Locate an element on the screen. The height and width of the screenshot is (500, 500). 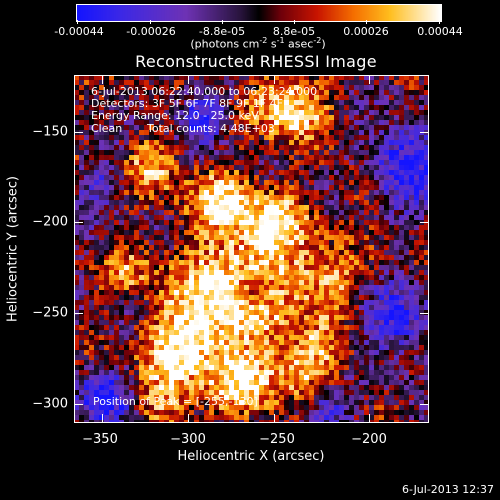
y-tick-label: −250 is located at coordinates (50, 313).